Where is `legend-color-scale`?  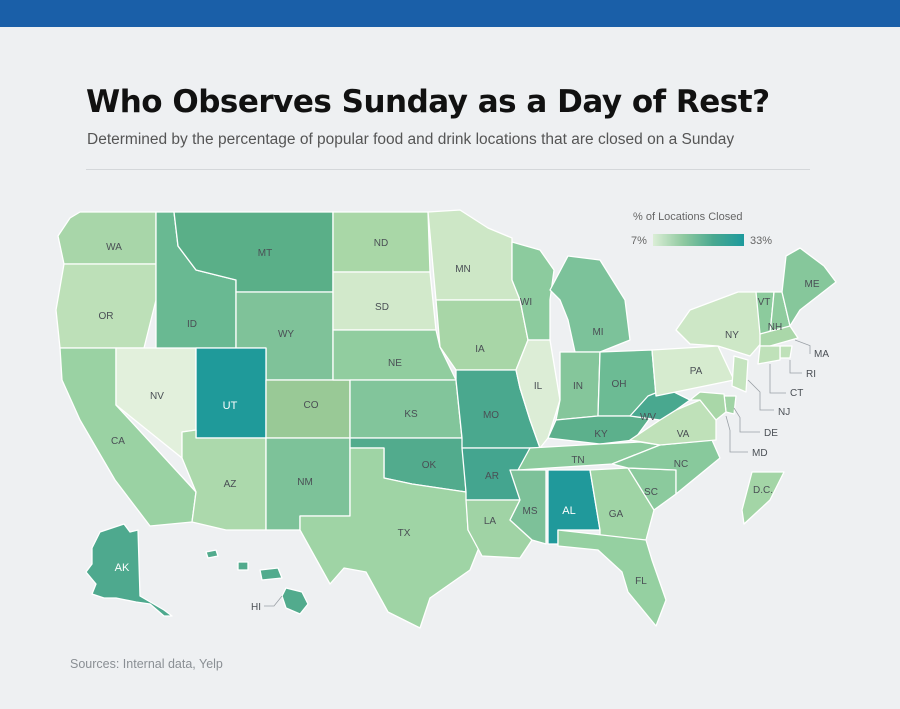 legend-color-scale is located at coordinates (698, 240).